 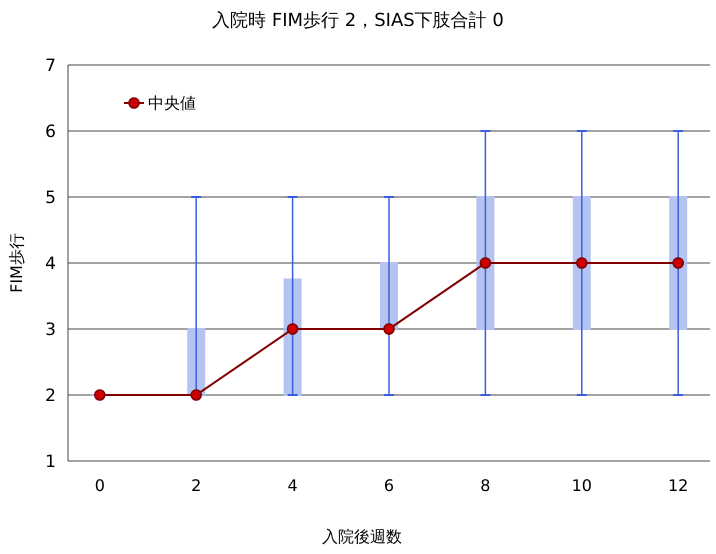 I want to click on legend-label: 中央値, so click(x=172, y=103).